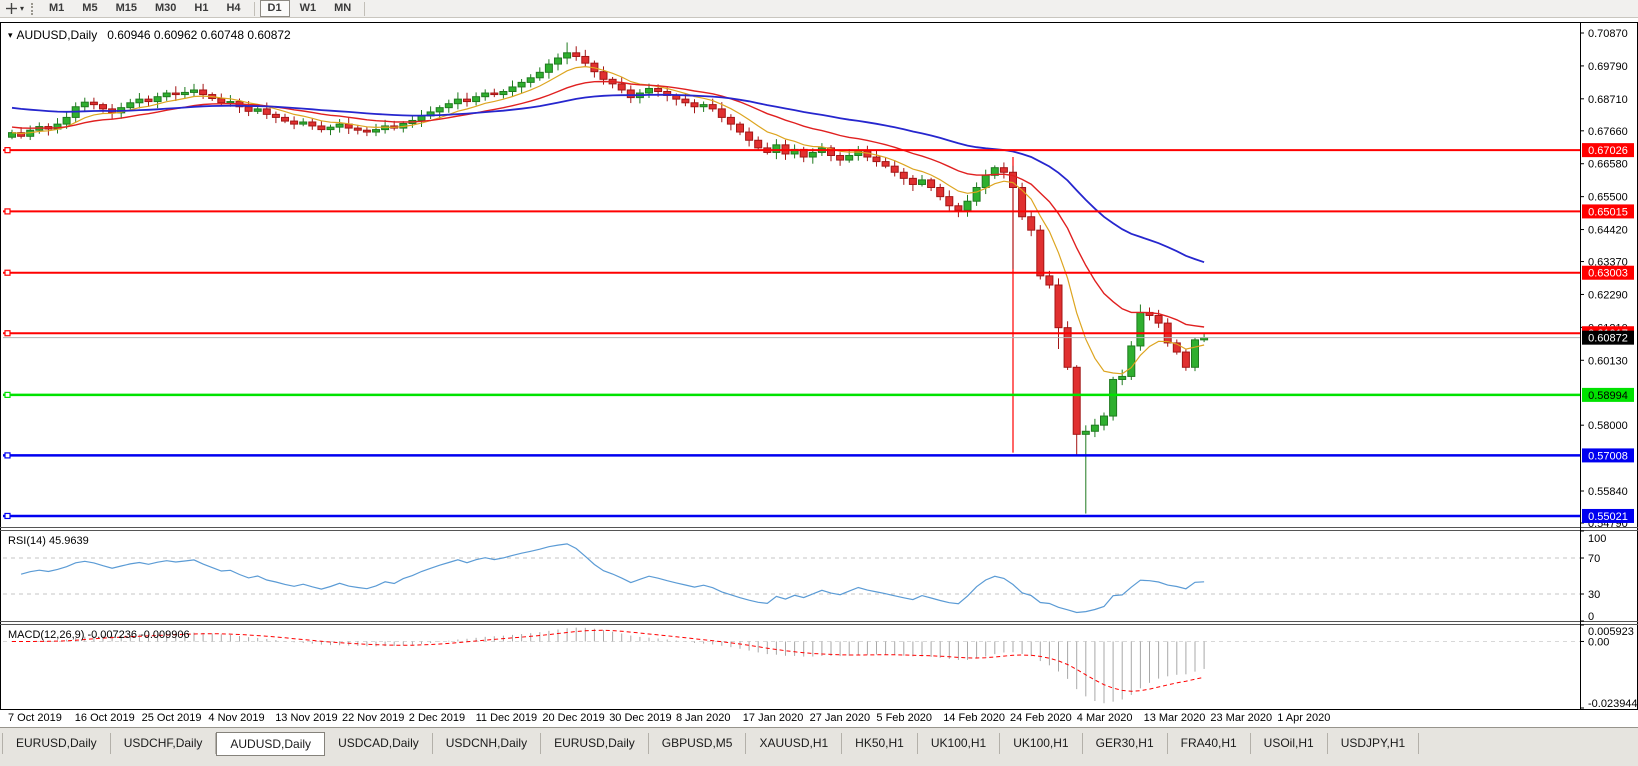  What do you see at coordinates (1608, 132) in the screenshot?
I see `svg-text: 0.67660` at bounding box center [1608, 132].